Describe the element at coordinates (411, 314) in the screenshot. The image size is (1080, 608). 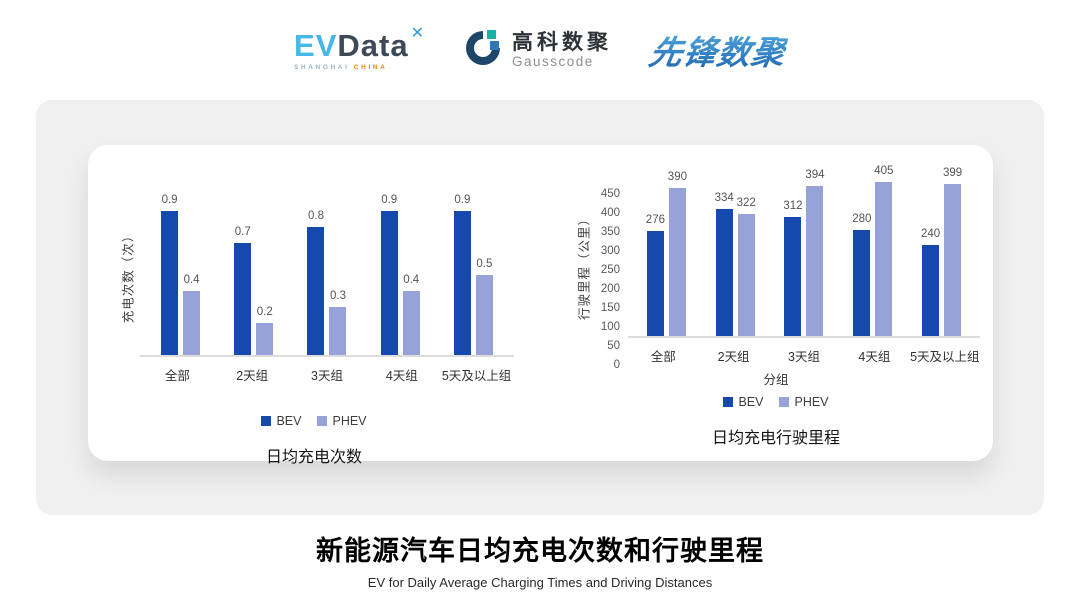
I see `bar-phev-4天组: 0.4` at that location.